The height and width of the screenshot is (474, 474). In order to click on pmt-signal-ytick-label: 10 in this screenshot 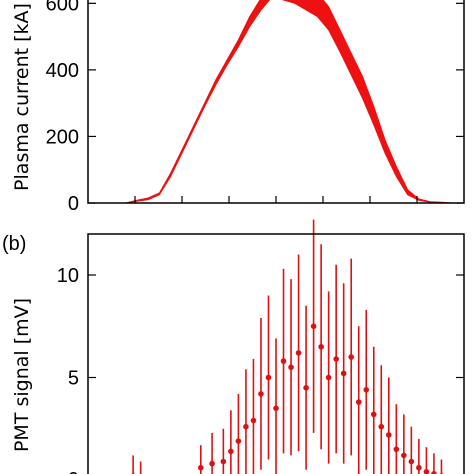, I will do `click(68, 276)`.